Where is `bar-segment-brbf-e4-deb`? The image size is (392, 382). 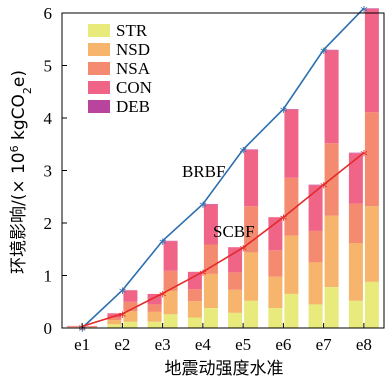 bar-segment-brbf-e4-deb is located at coordinates (210, 204).